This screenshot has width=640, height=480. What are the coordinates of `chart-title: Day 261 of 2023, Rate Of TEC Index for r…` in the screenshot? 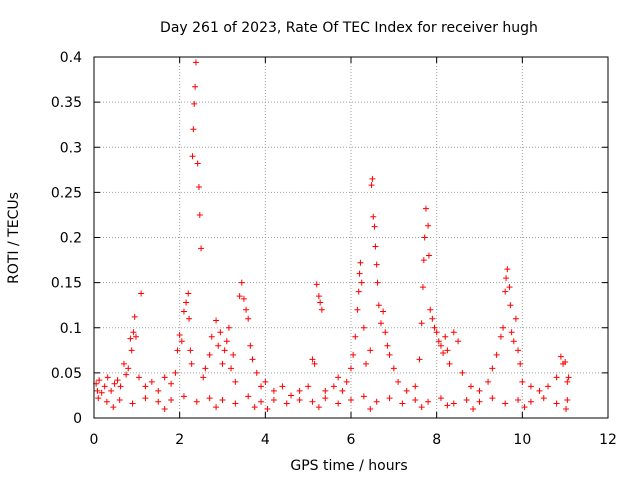 It's located at (349, 28).